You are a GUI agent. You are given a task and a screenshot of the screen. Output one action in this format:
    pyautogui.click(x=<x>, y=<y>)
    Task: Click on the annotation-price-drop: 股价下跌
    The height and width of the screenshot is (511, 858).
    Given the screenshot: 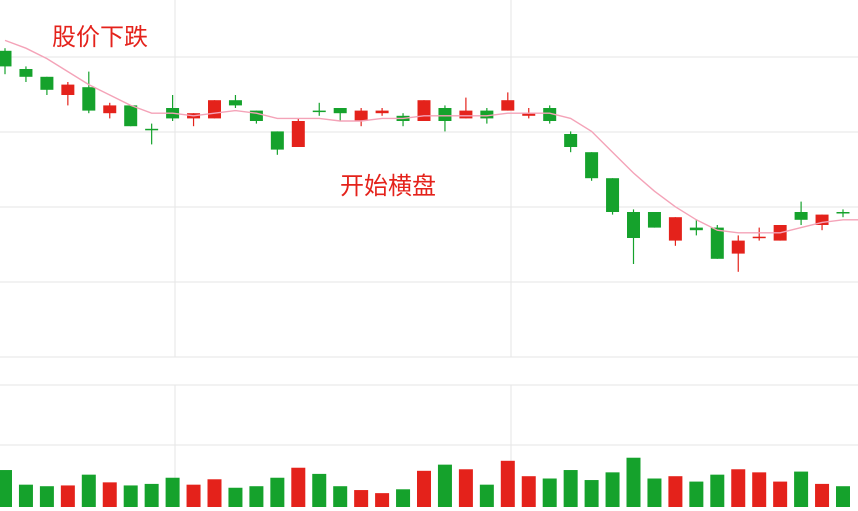 What is the action you would take?
    pyautogui.click(x=100, y=37)
    